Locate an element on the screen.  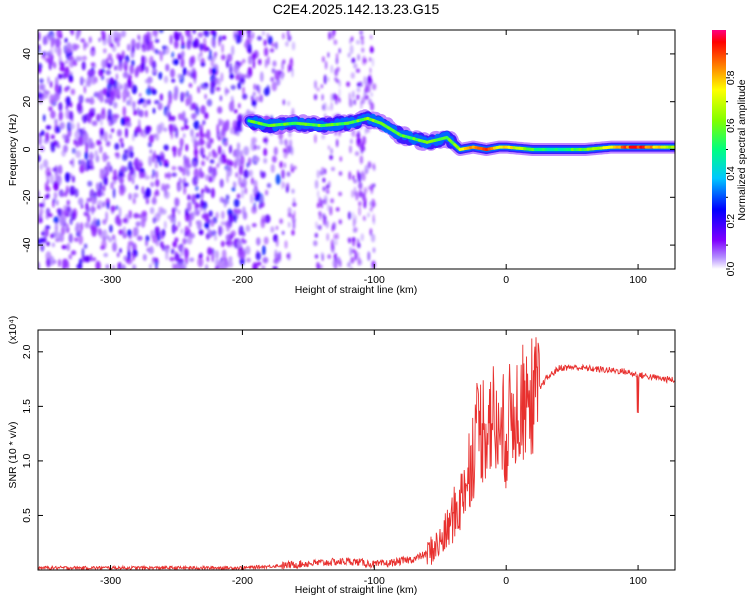
x-tick-label: -100 is located at coordinates (374, 280).